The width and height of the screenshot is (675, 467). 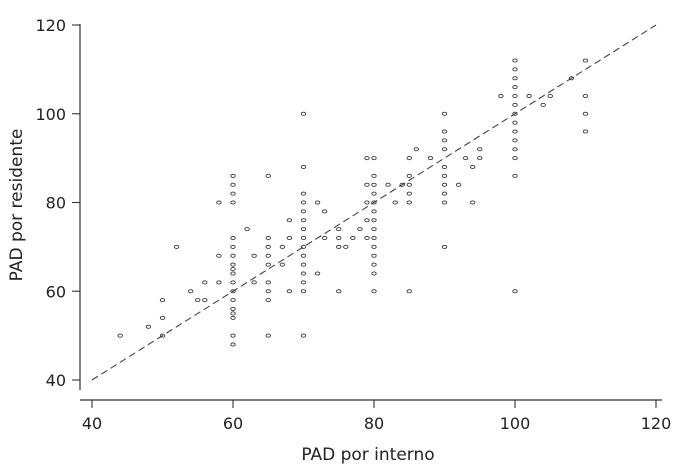 I want to click on x-tick-label-60: 60, so click(x=233, y=423).